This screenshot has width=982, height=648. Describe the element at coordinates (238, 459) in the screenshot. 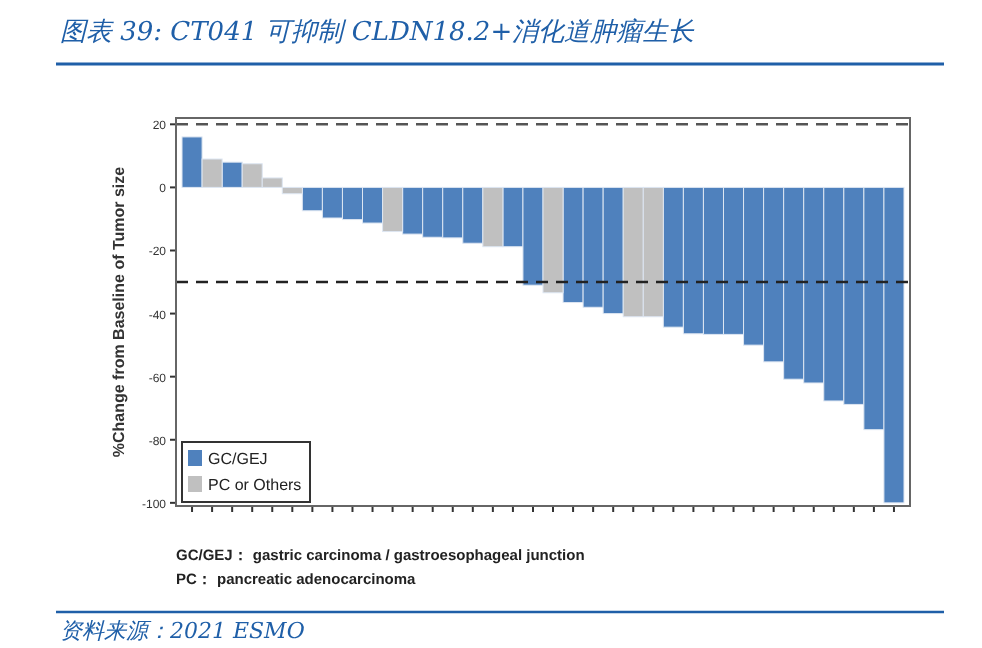

I see `legend-label: GC/GEJ` at that location.